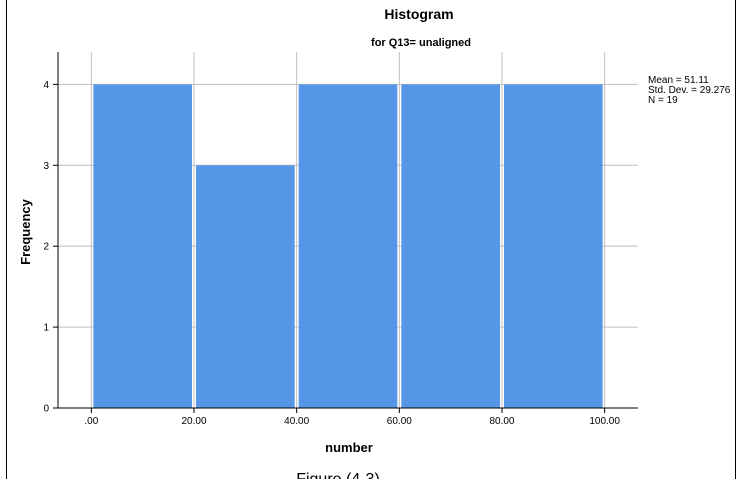 The width and height of the screenshot is (736, 484). Describe the element at coordinates (604, 421) in the screenshot. I see `x-tick-label: 100.00` at that location.